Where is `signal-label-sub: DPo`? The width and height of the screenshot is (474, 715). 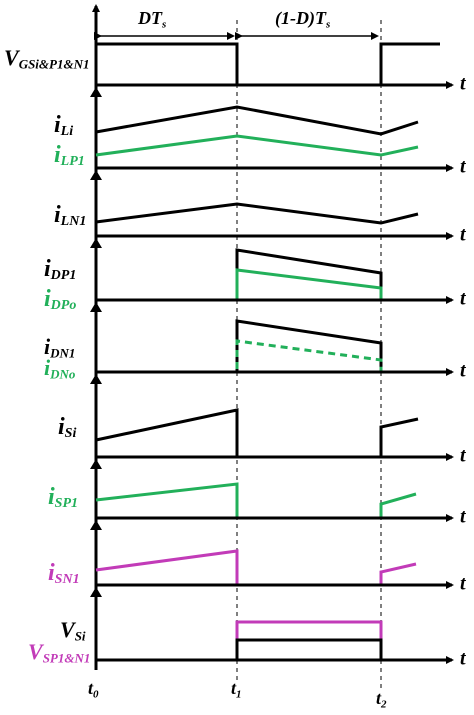
signal-label-sub: DPo is located at coordinates (63, 305).